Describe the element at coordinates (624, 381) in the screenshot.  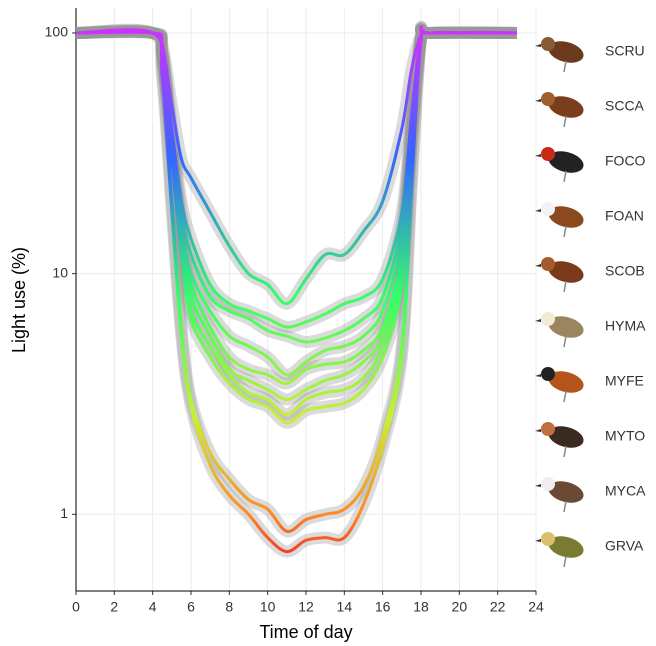
I see `legend-label: MYFE` at that location.